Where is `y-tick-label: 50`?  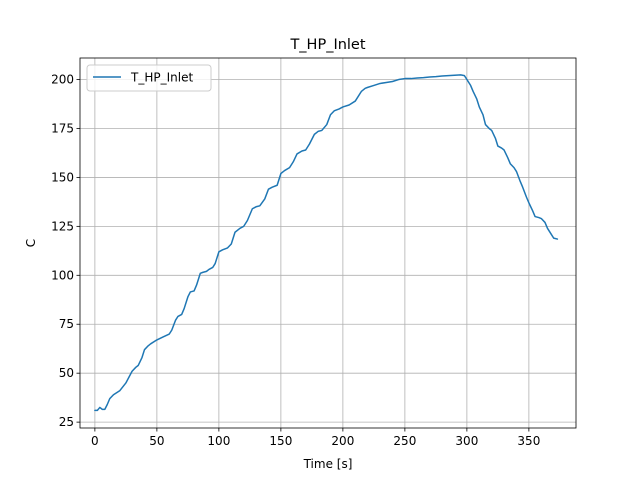
y-tick-label: 50 is located at coordinates (66, 373).